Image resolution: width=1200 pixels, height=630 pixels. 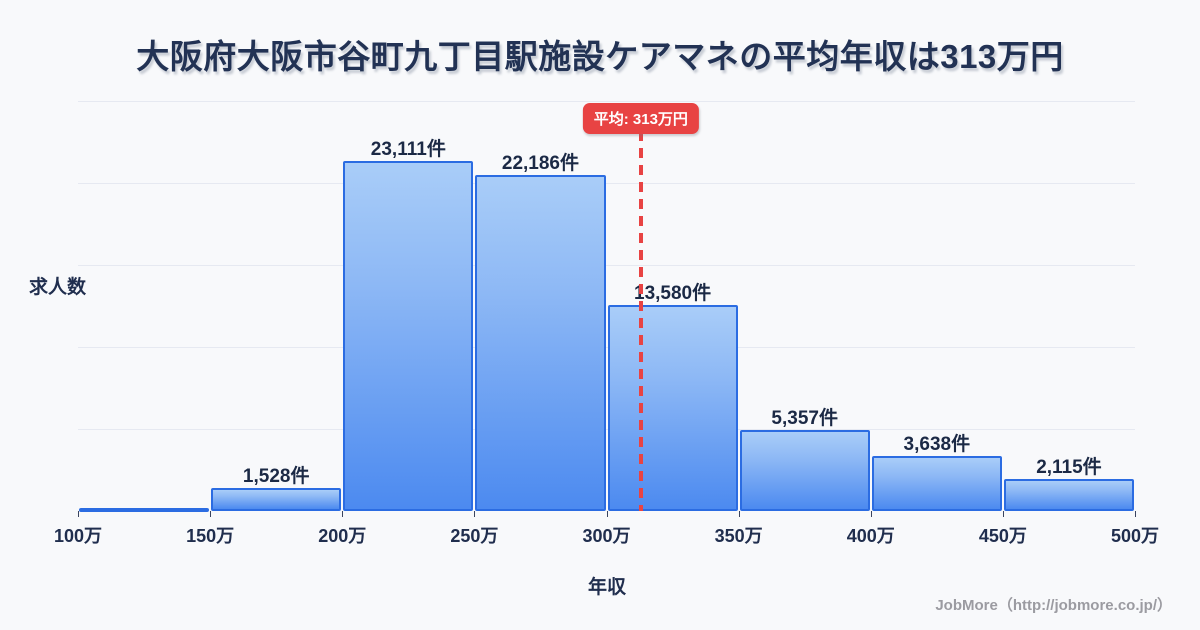 I want to click on x-axis-tick-label: 300万, so click(x=606, y=536).